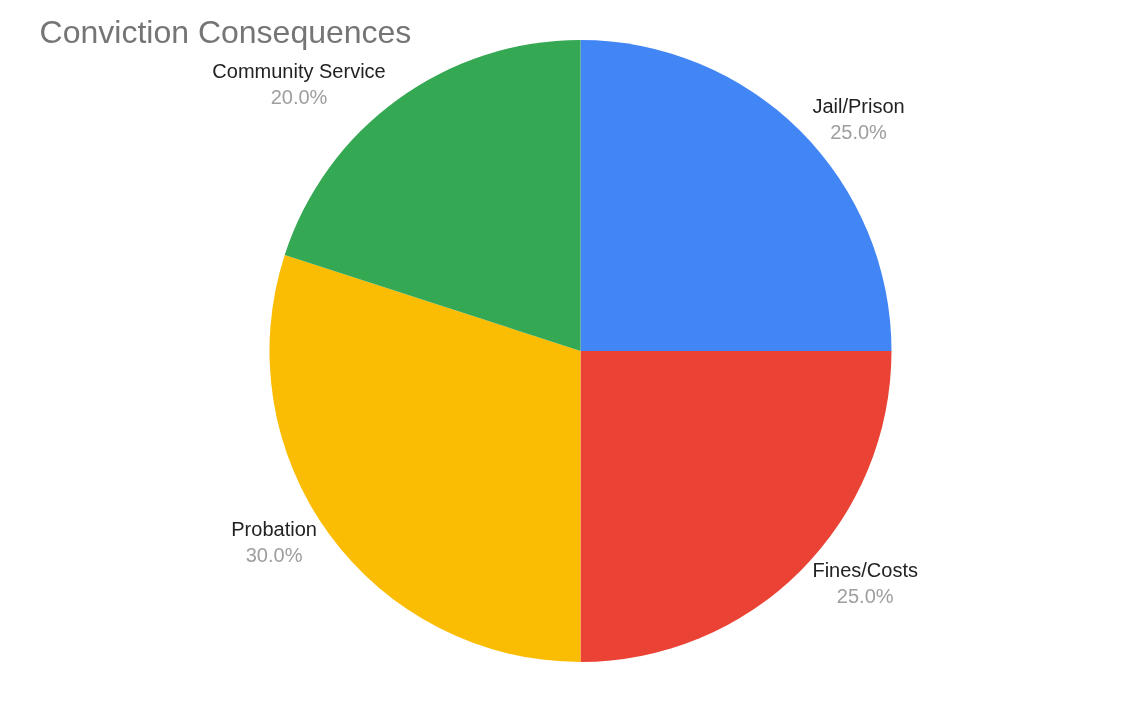 The image size is (1131, 702). Describe the element at coordinates (299, 70) in the screenshot. I see `slice-label: Community Service` at that location.